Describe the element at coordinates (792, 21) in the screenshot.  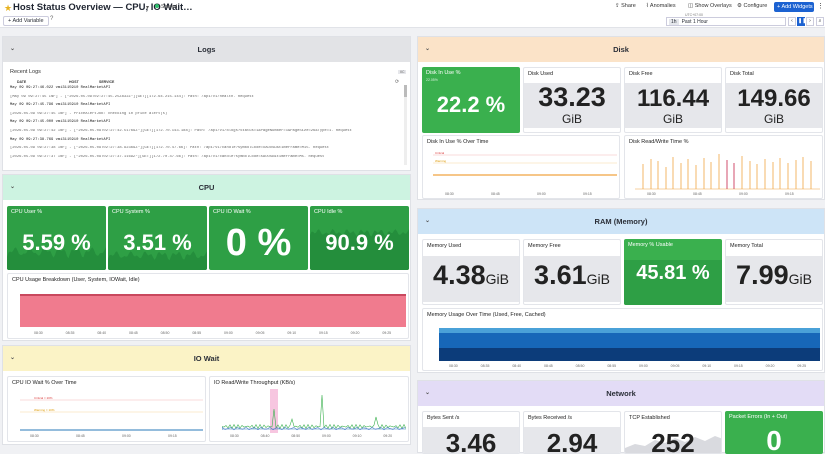
I see `time-back-button: ‹` at that location.